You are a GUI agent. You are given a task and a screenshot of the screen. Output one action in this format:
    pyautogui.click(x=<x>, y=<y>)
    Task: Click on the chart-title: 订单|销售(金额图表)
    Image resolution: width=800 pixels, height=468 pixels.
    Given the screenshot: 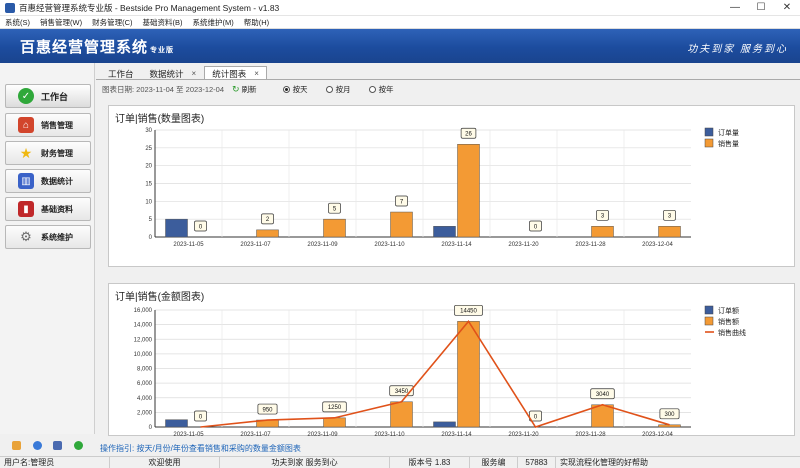 What is the action you would take?
    pyautogui.click(x=160, y=297)
    